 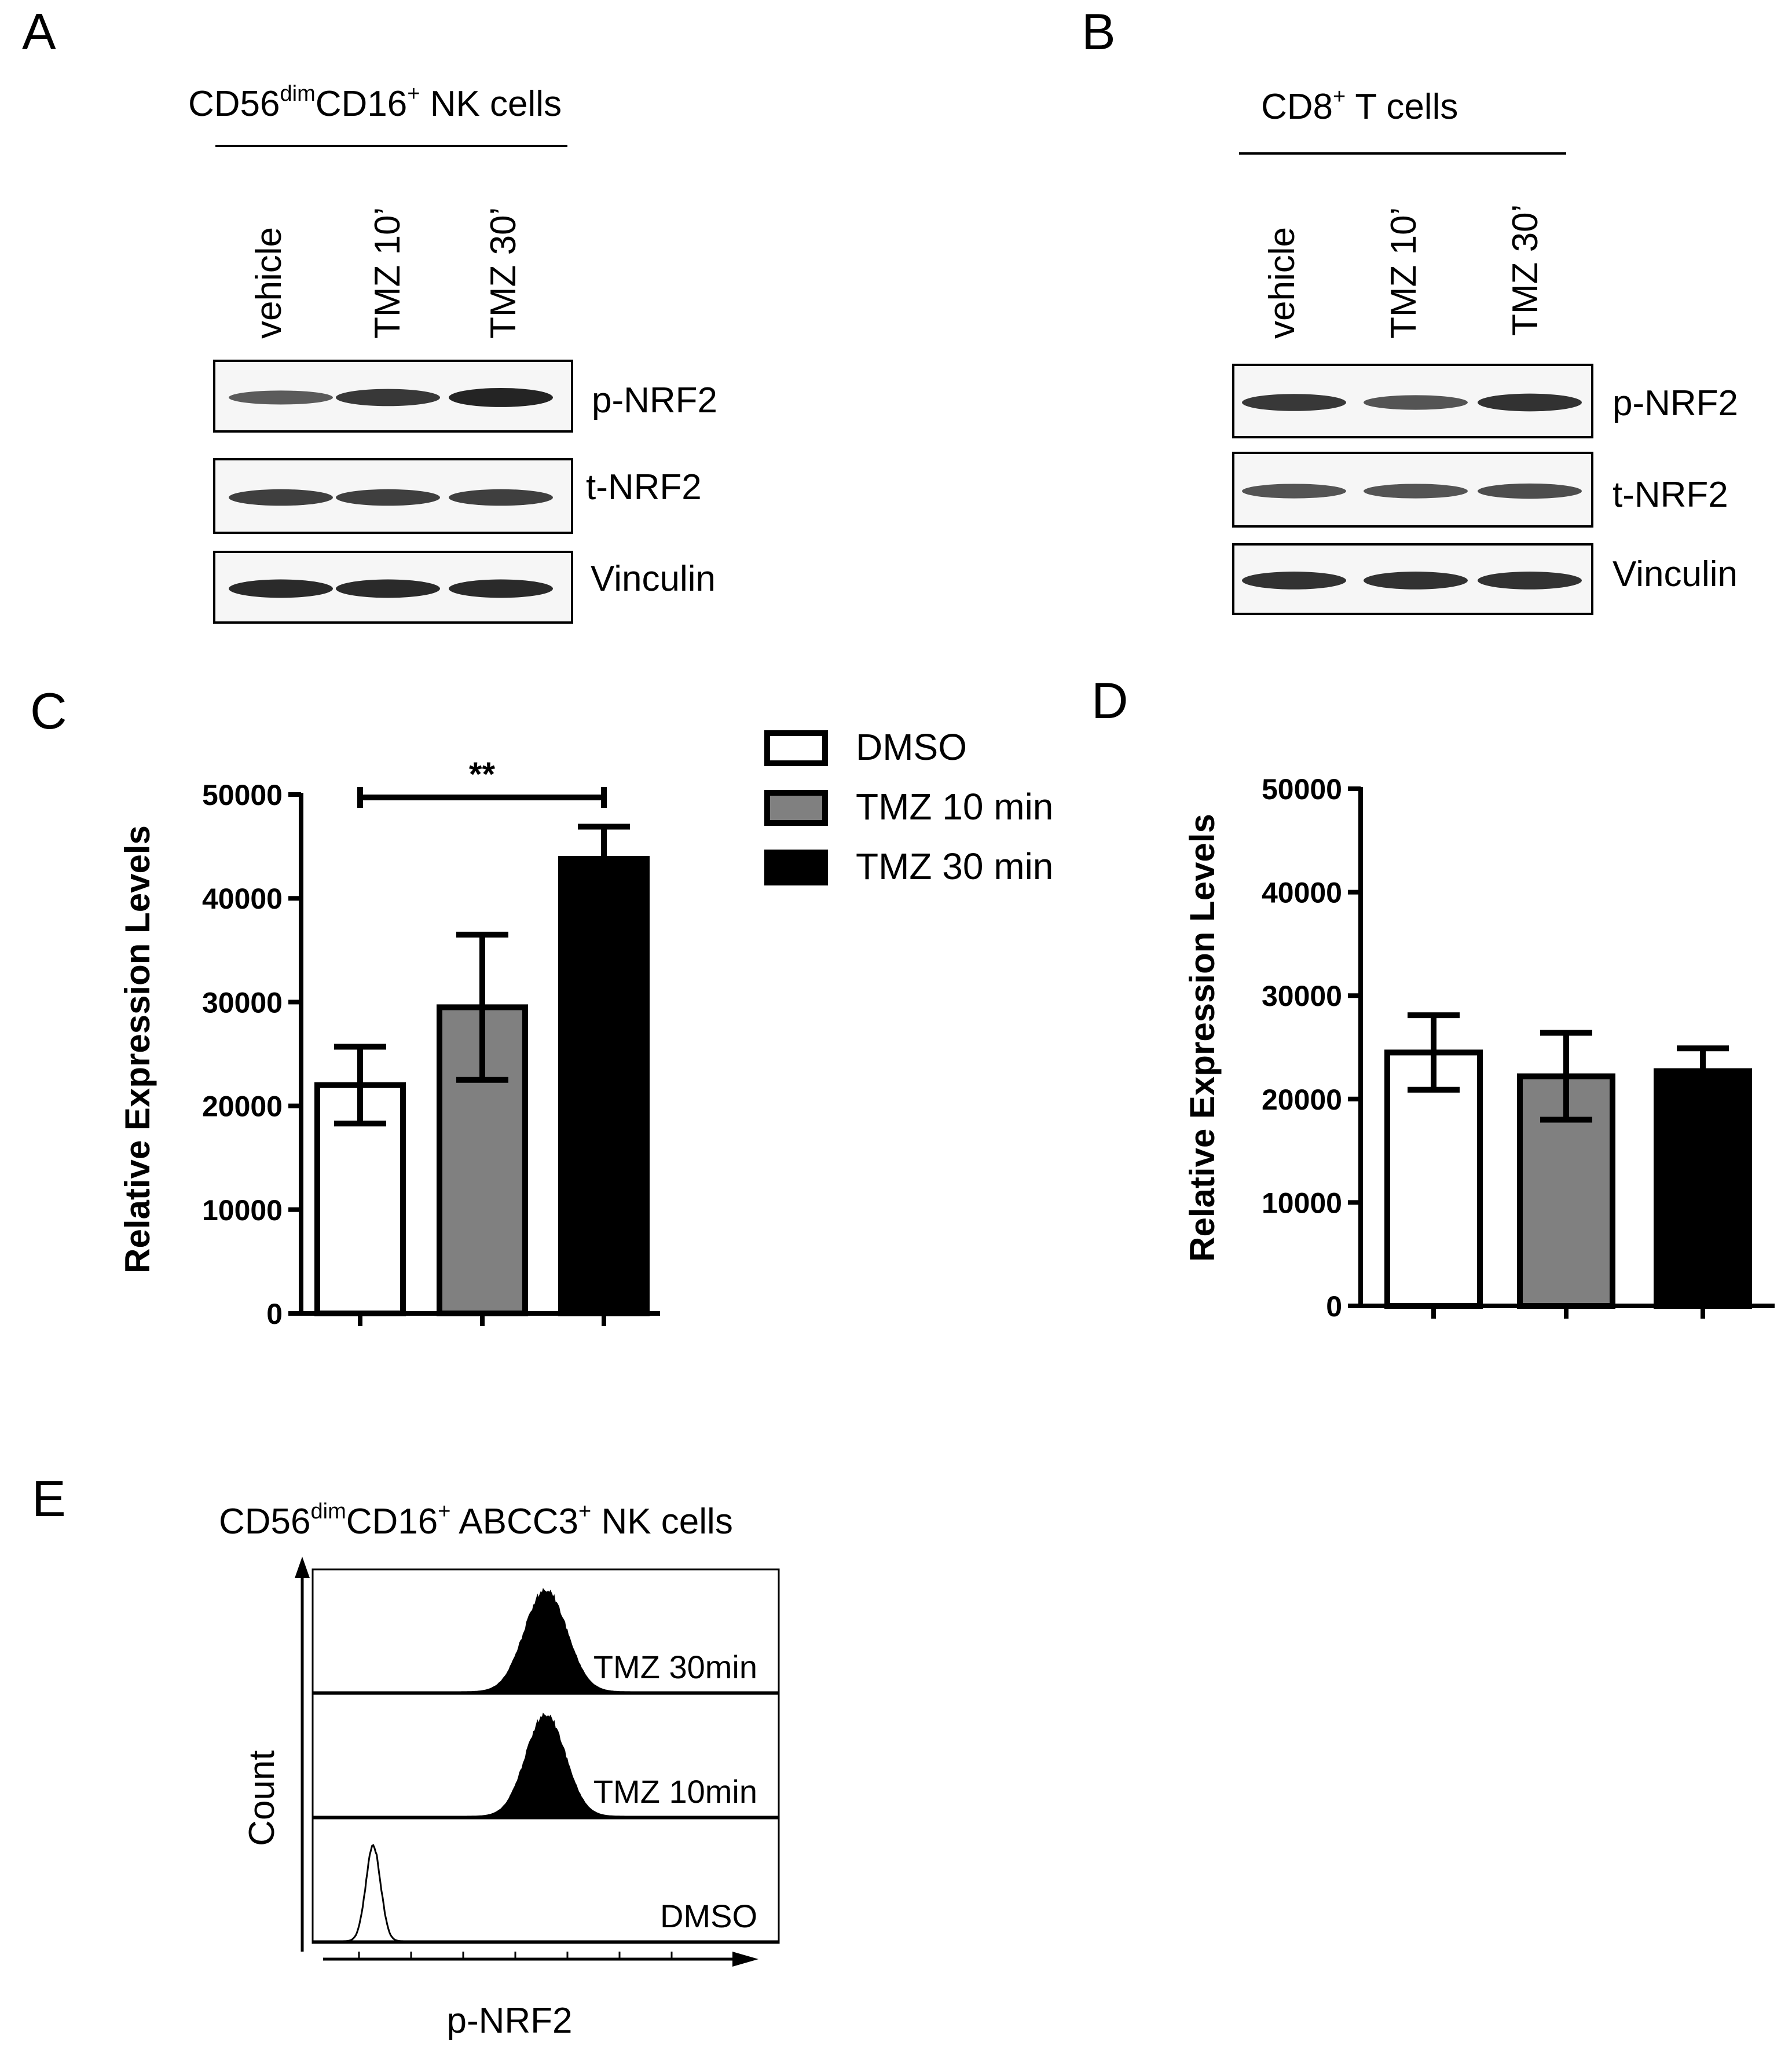 I want to click on histogram-frame, so click(x=546, y=1756).